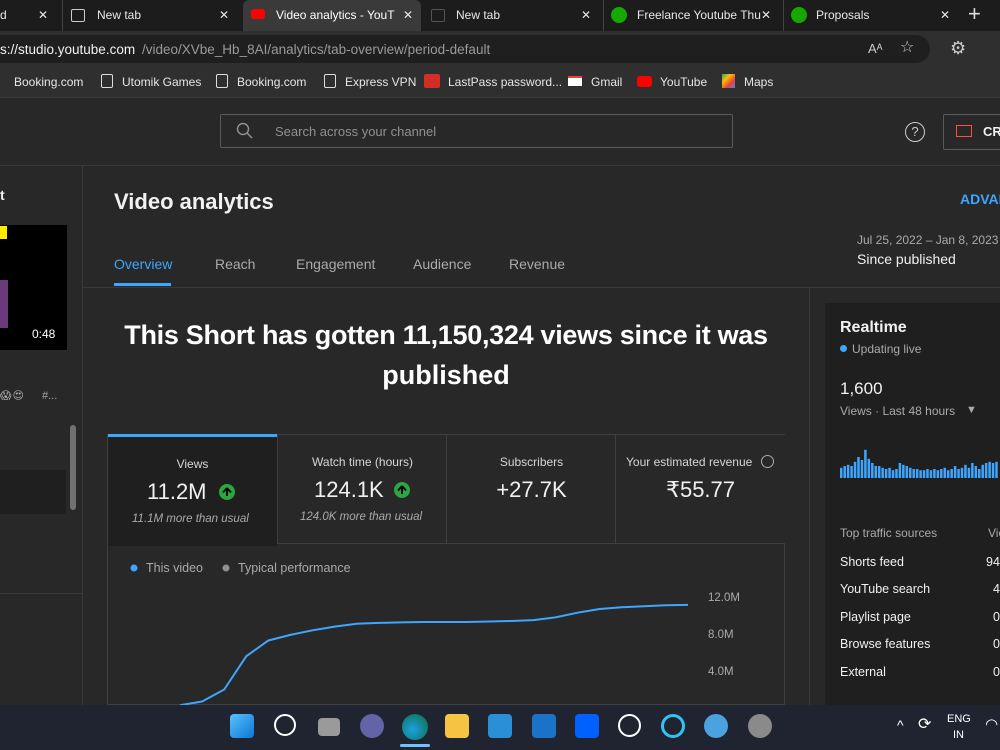 This screenshot has height=750, width=1000. What do you see at coordinates (500, 726) in the screenshot?
I see `store-app` at bounding box center [500, 726].